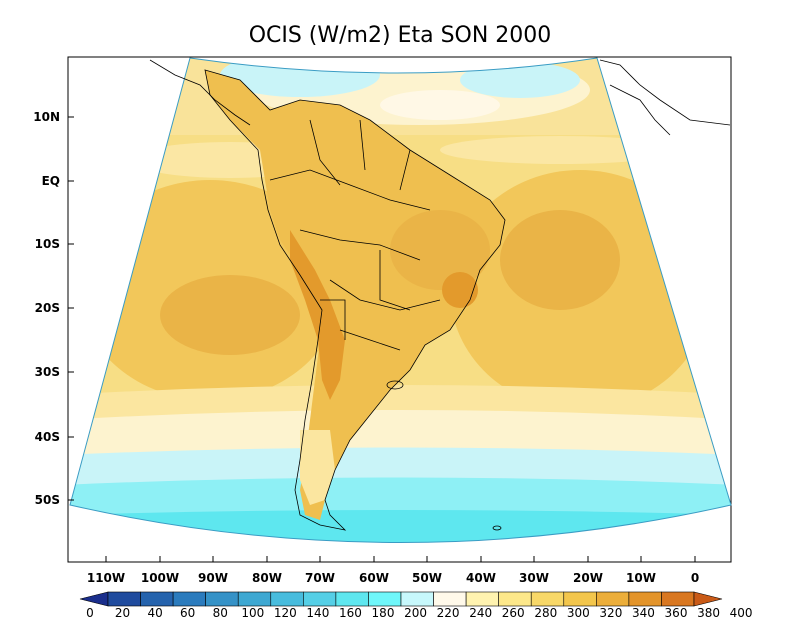 Image resolution: width=800 pixels, height=618 pixels. I want to click on colorbar-label: 220, so click(448, 612).